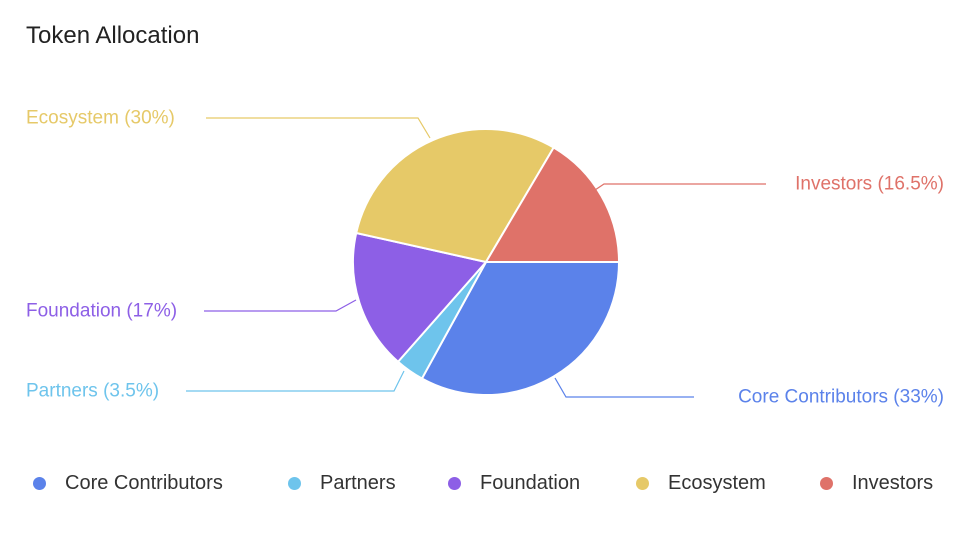 This screenshot has height=535, width=969. I want to click on pie-slice-foundation, so click(419, 297).